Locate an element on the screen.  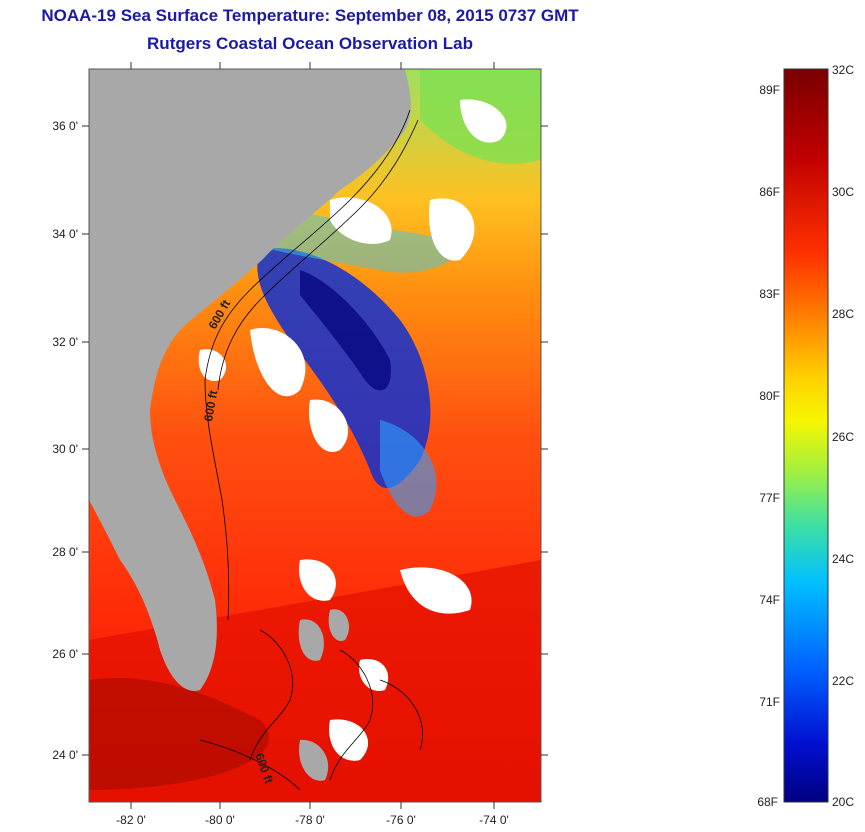
colorbar-f-label: 68F is located at coordinates (767, 802).